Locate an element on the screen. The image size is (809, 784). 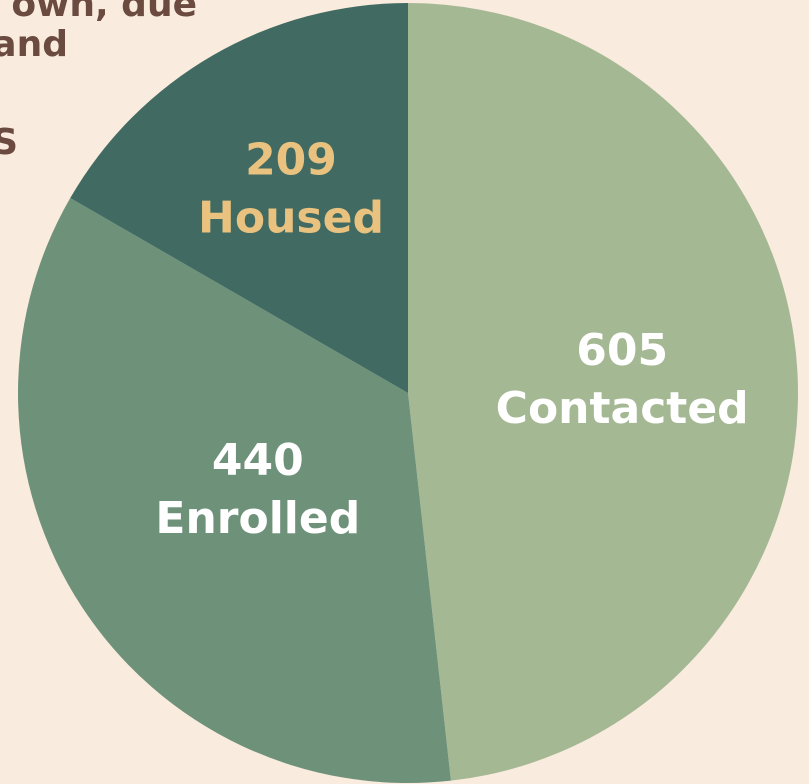
slice-category-label: Housed is located at coordinates (291, 217).